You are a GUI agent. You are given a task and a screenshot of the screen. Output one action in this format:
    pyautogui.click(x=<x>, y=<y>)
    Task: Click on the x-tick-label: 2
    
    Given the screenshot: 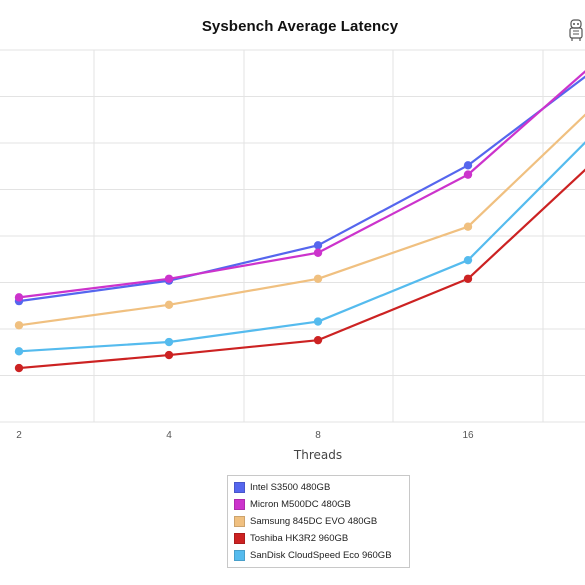 What is the action you would take?
    pyautogui.click(x=19, y=435)
    